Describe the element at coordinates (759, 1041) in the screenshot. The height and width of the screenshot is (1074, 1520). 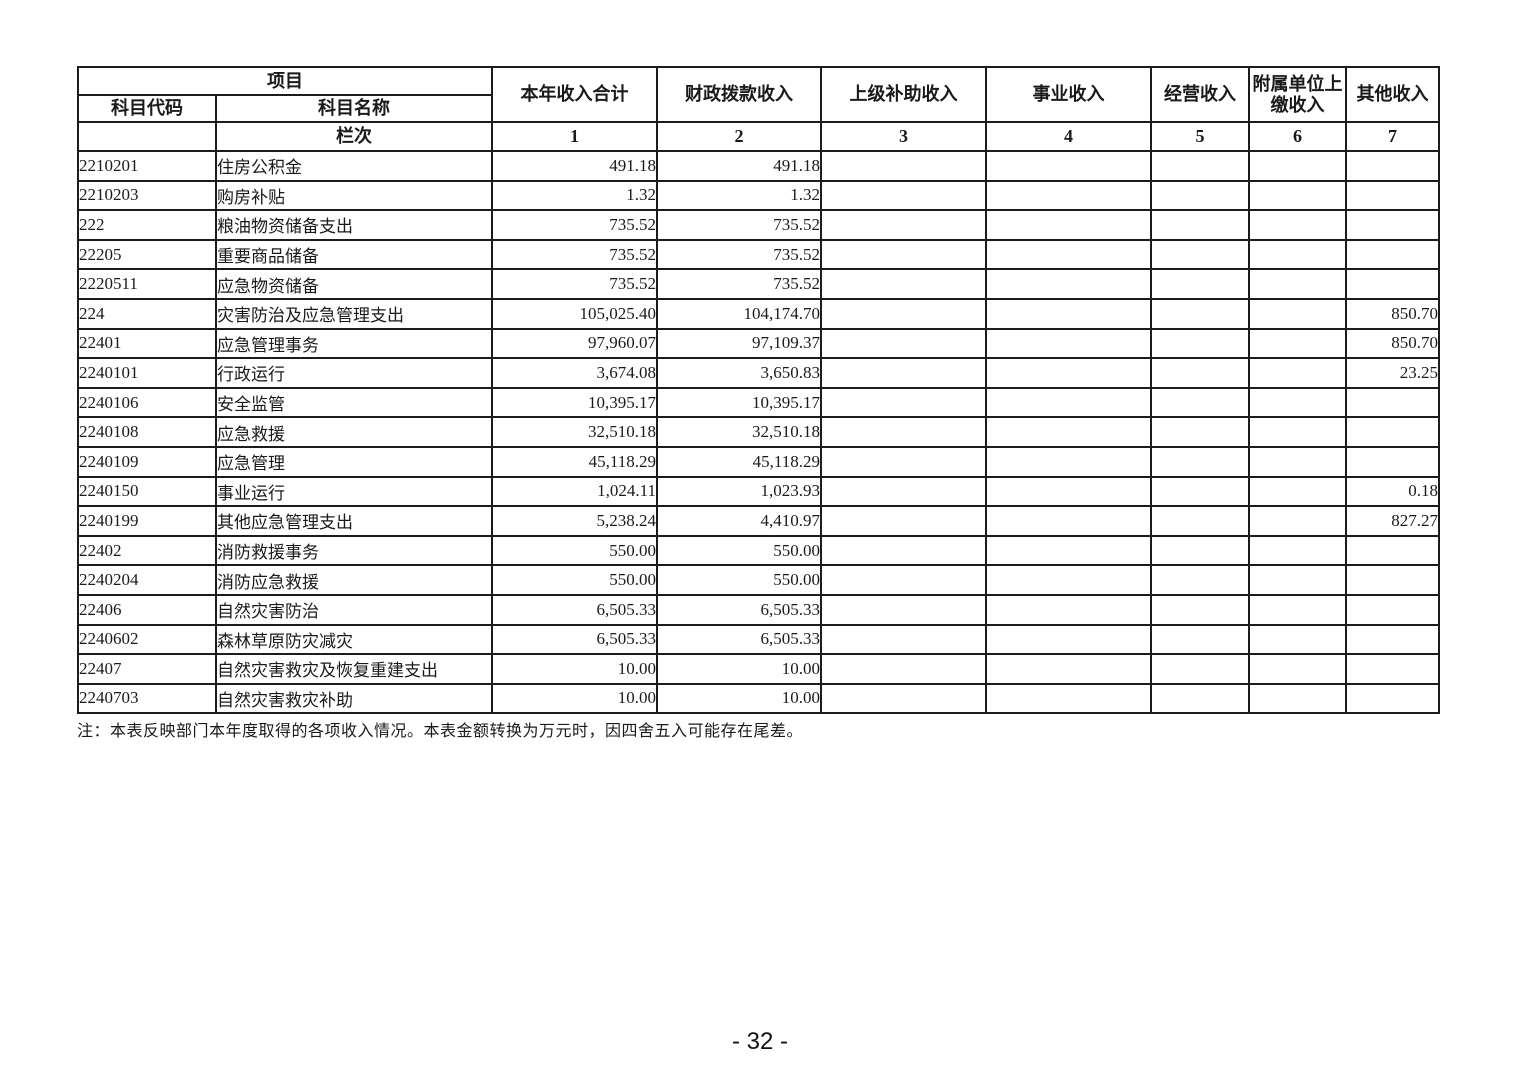
I see `page-number: - 32 -` at that location.